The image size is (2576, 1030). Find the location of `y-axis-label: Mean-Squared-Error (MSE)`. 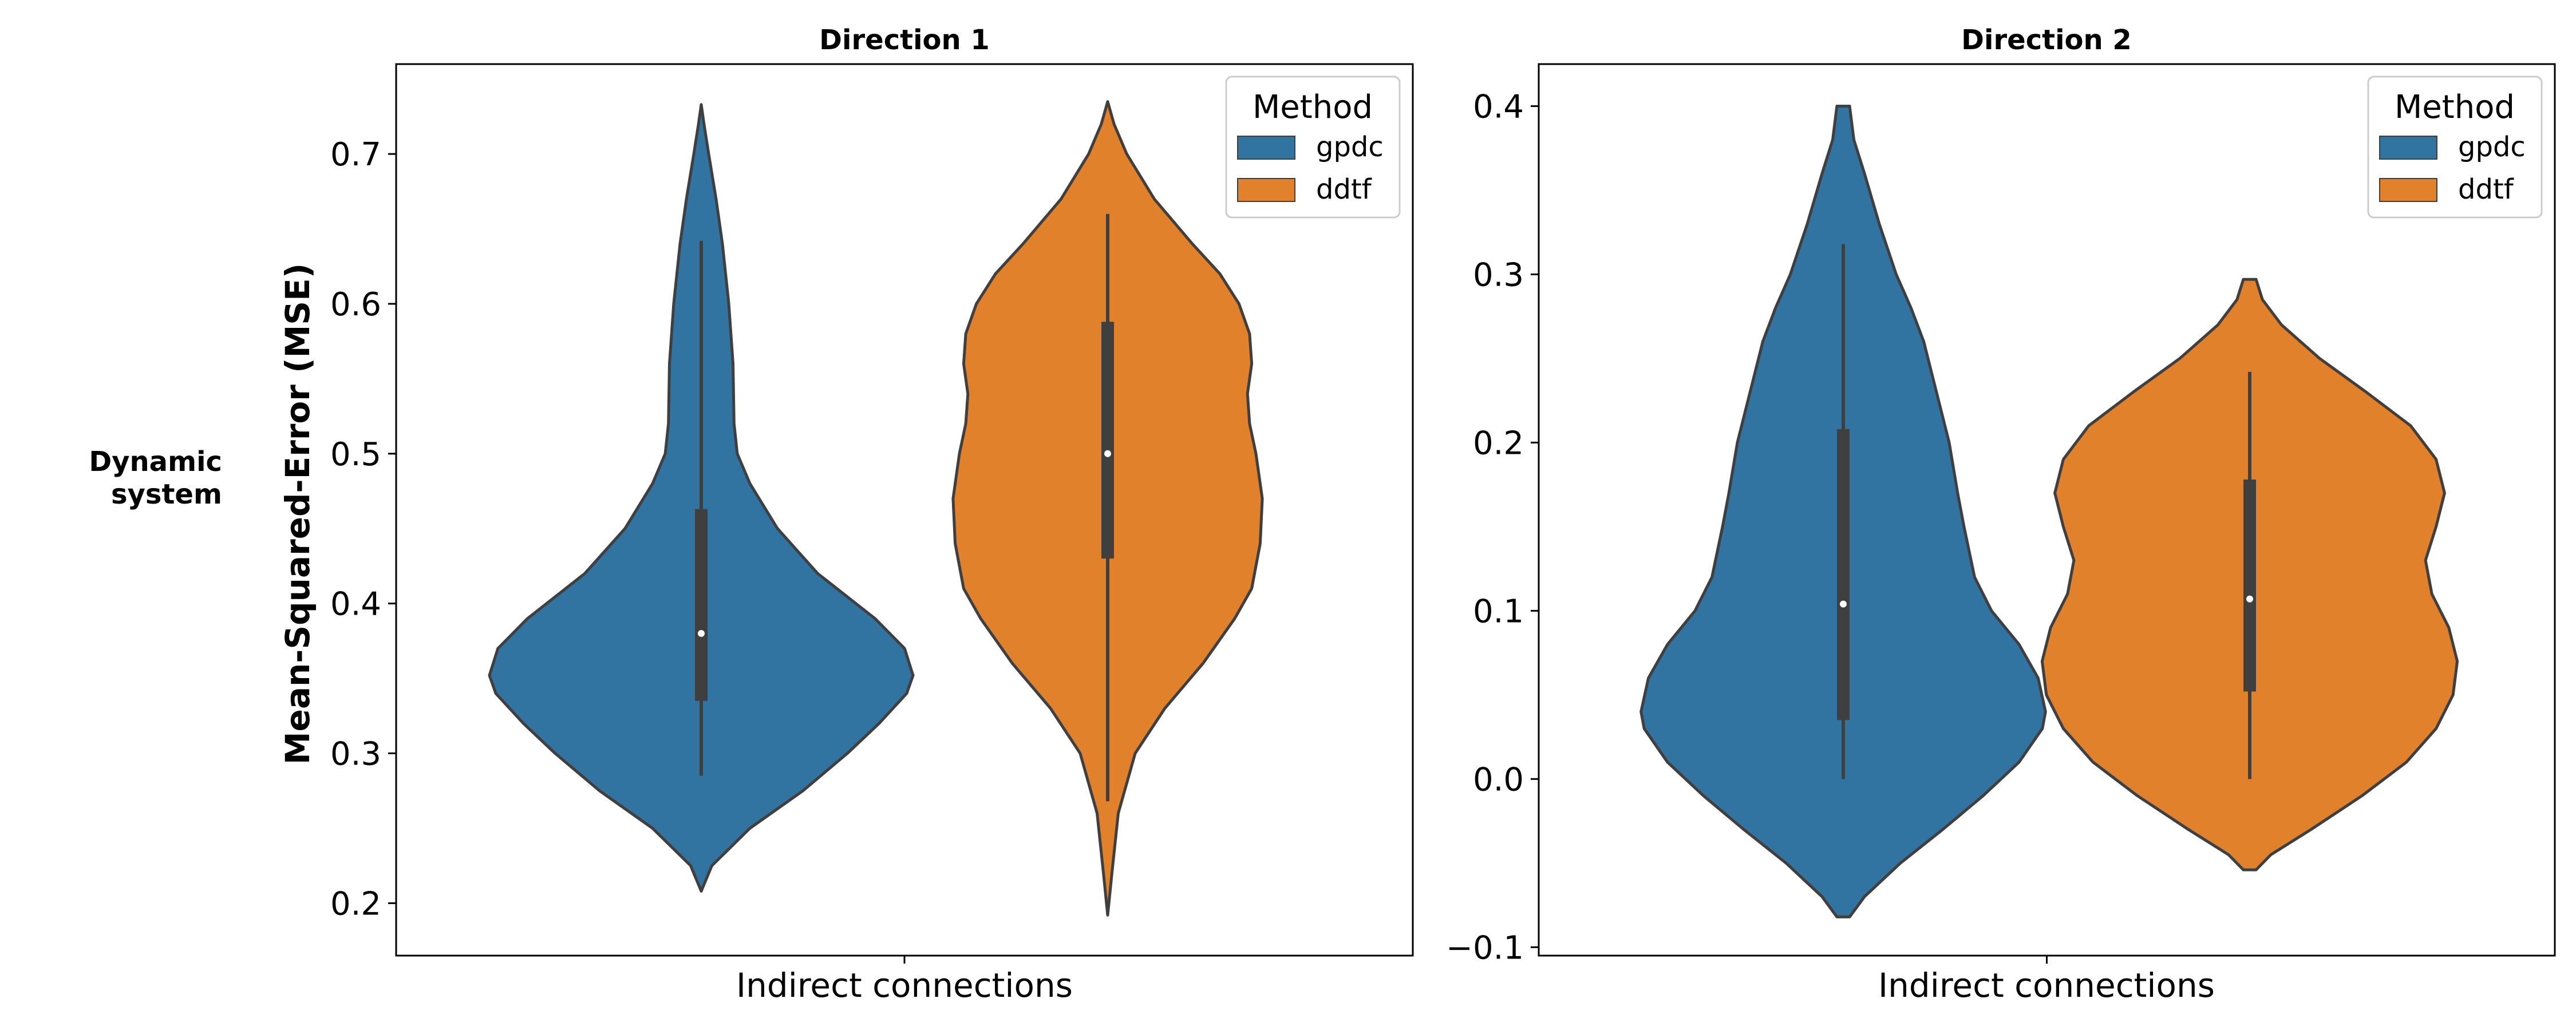

y-axis-label: Mean-Squared-Error (MSE) is located at coordinates (297, 513).